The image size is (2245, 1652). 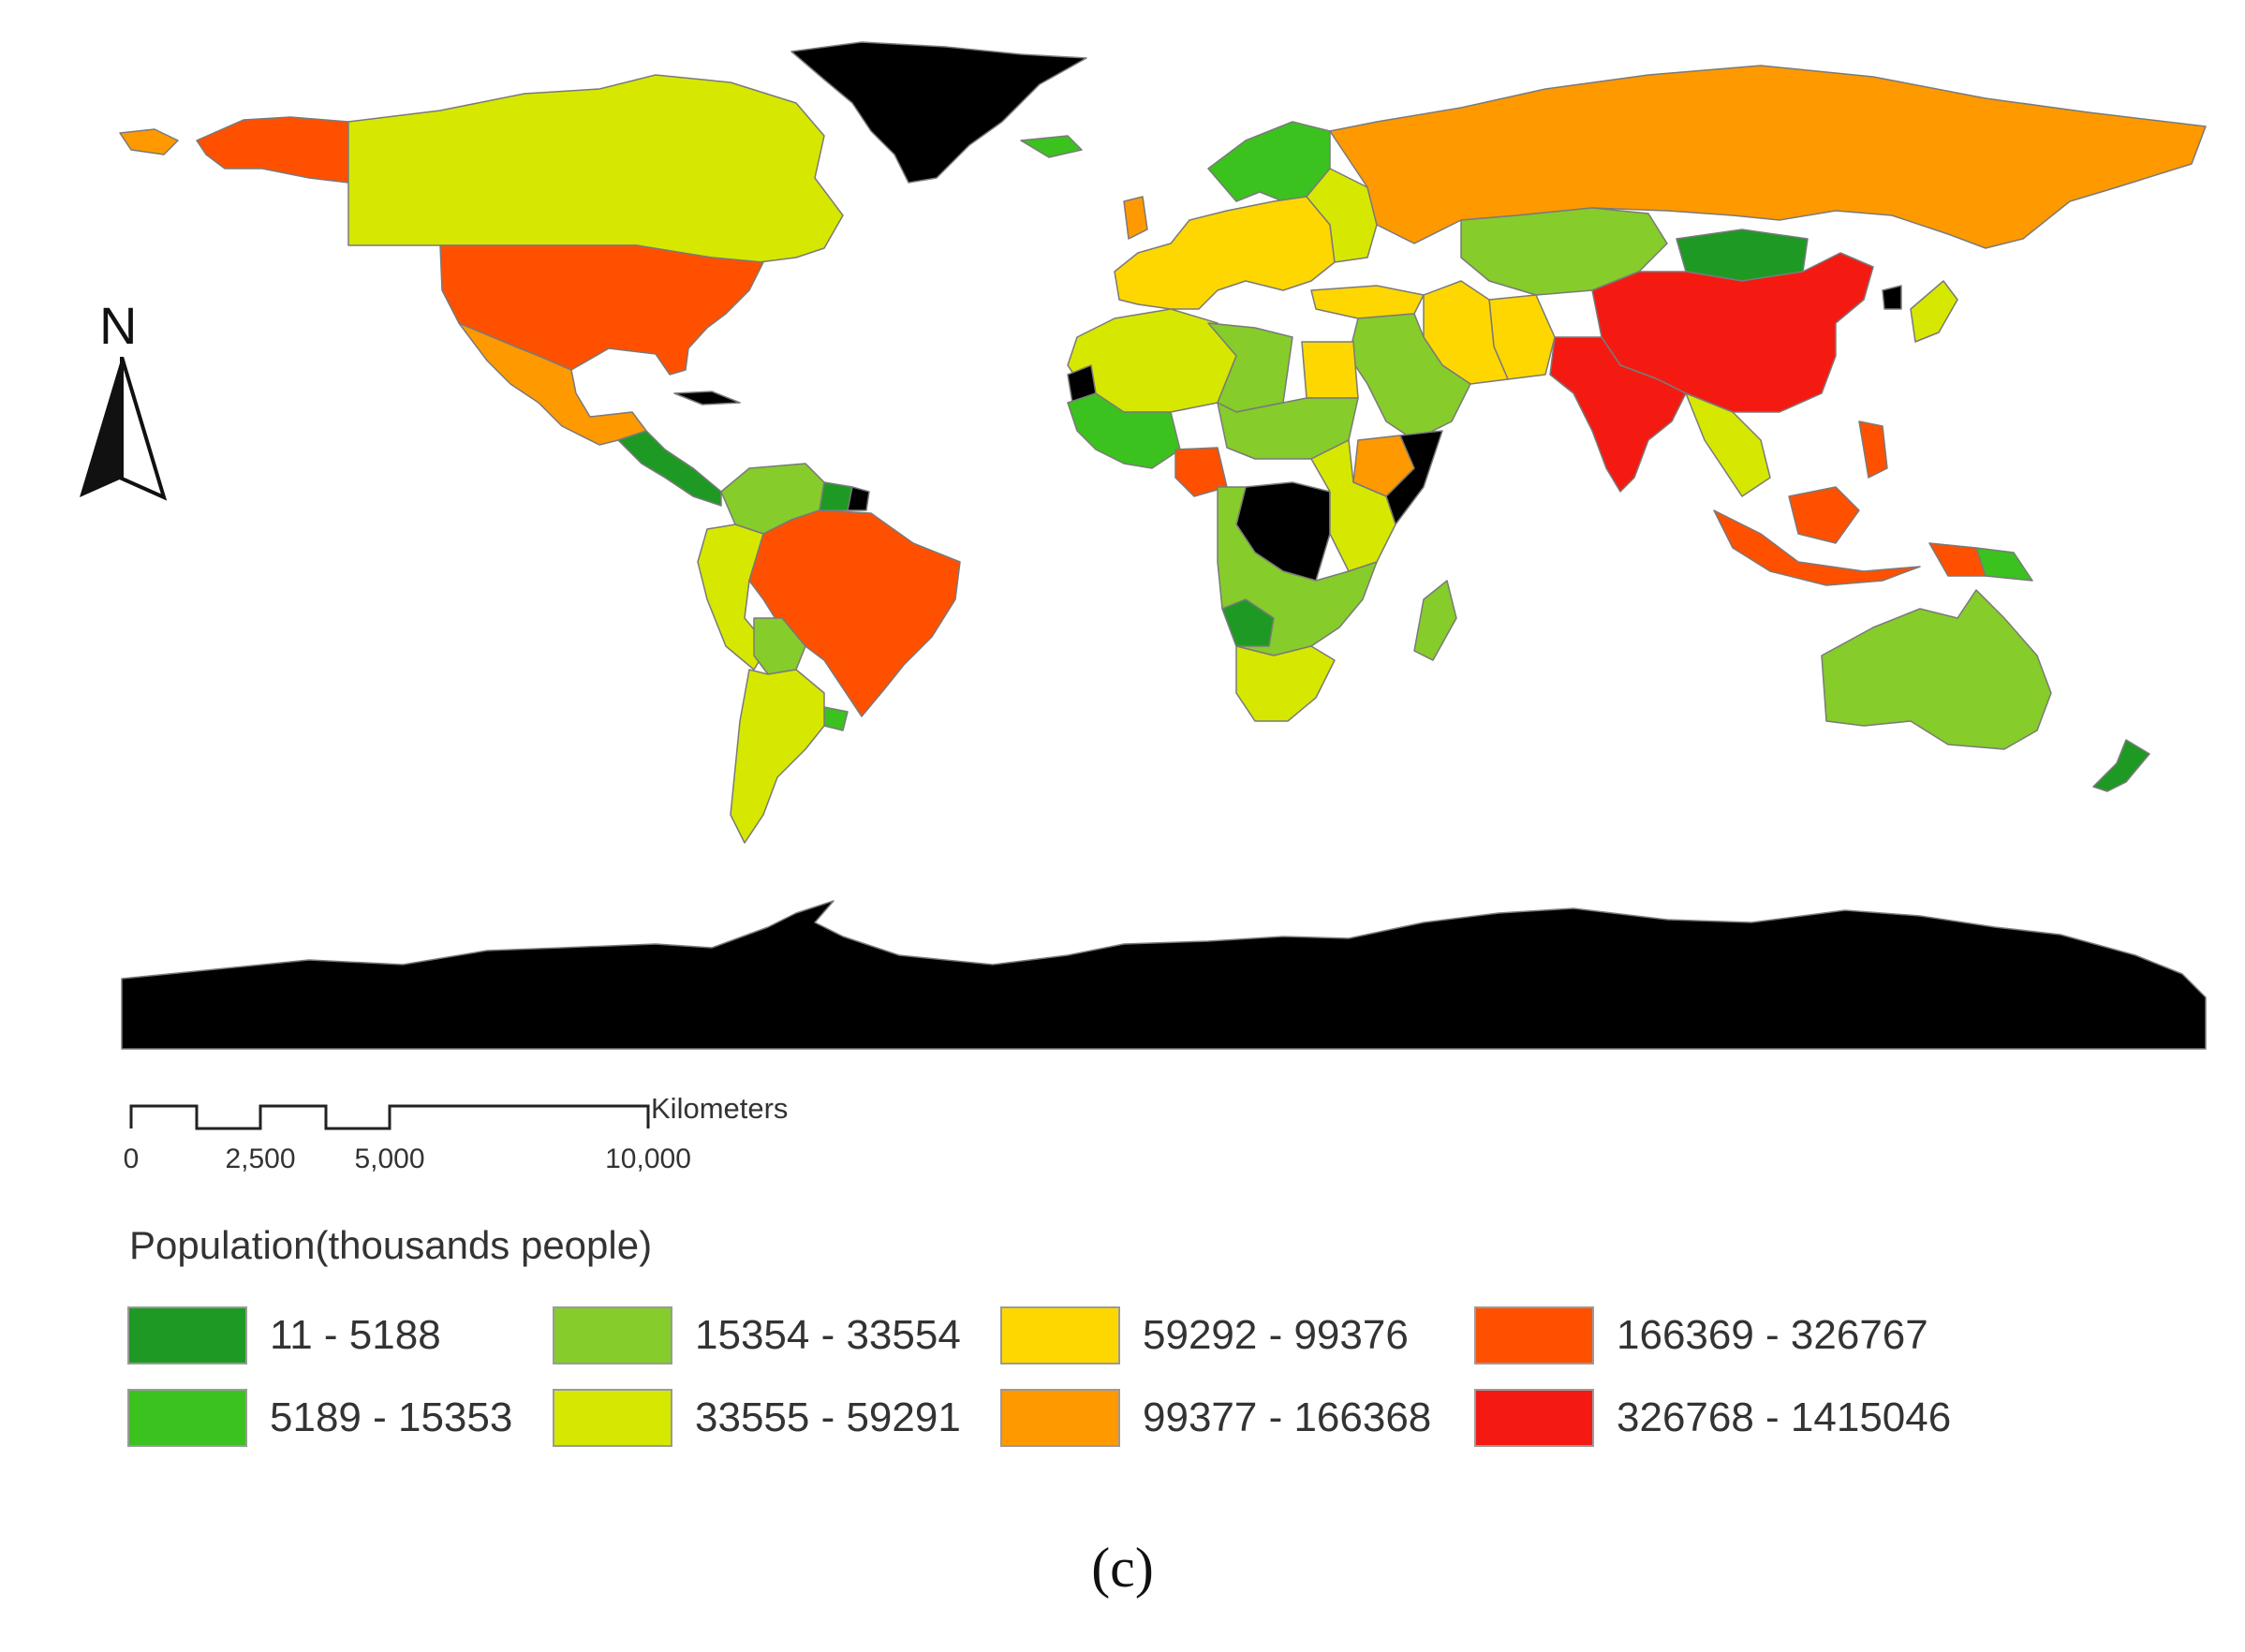 What do you see at coordinates (1330, 370) in the screenshot?
I see `egypt-region` at bounding box center [1330, 370].